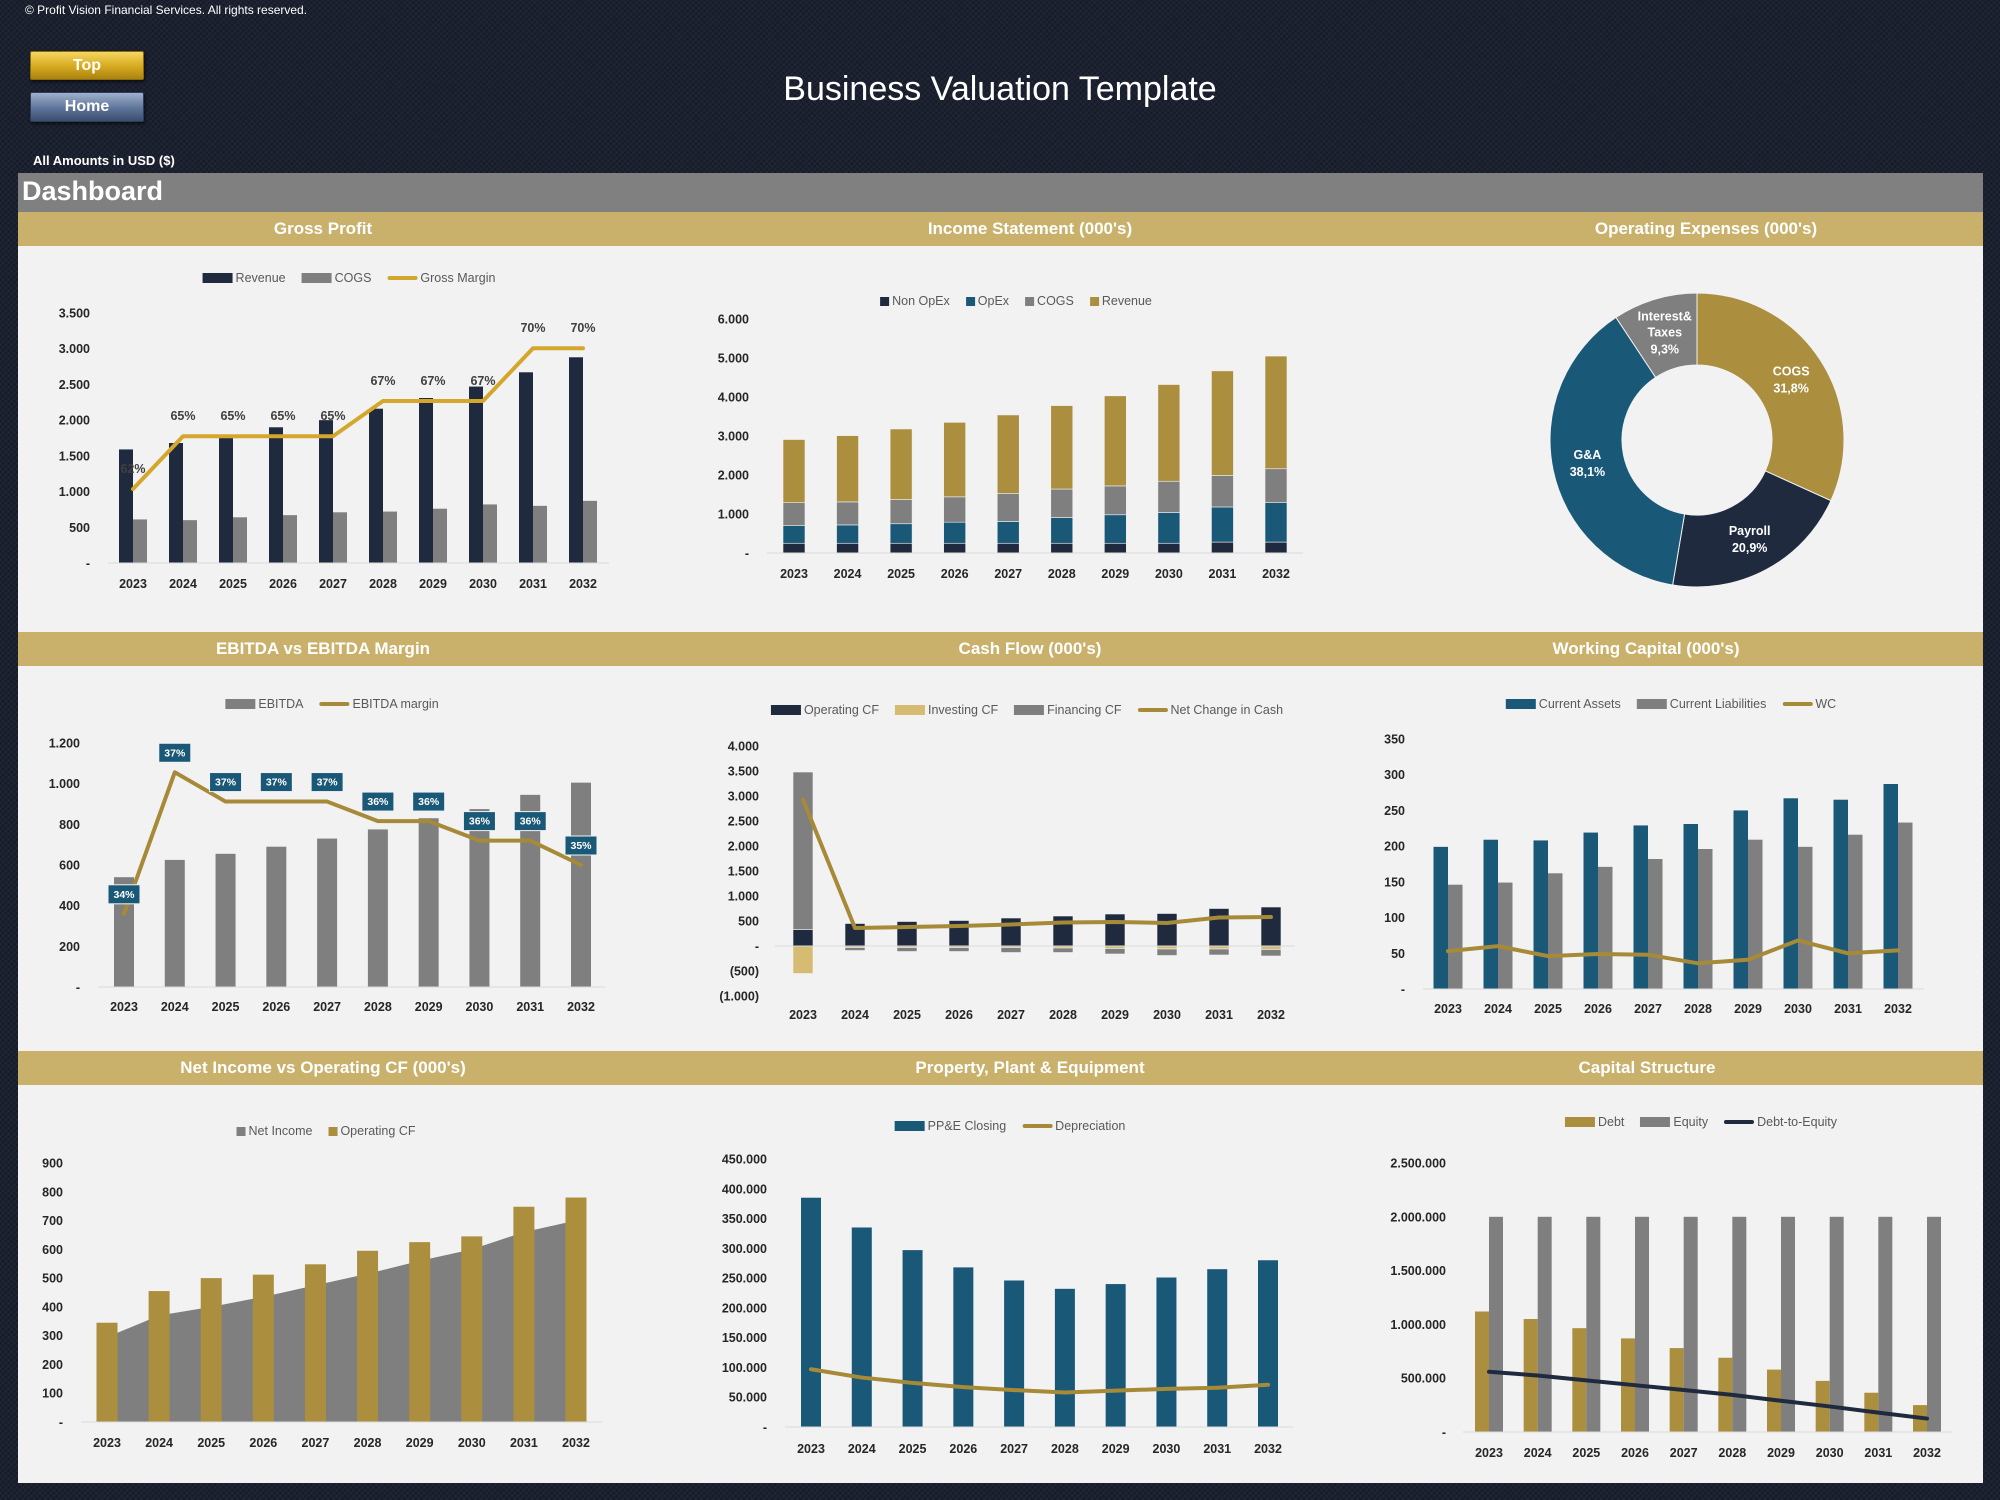  I want to click on cogs-bar-2030, so click(1169, 496).